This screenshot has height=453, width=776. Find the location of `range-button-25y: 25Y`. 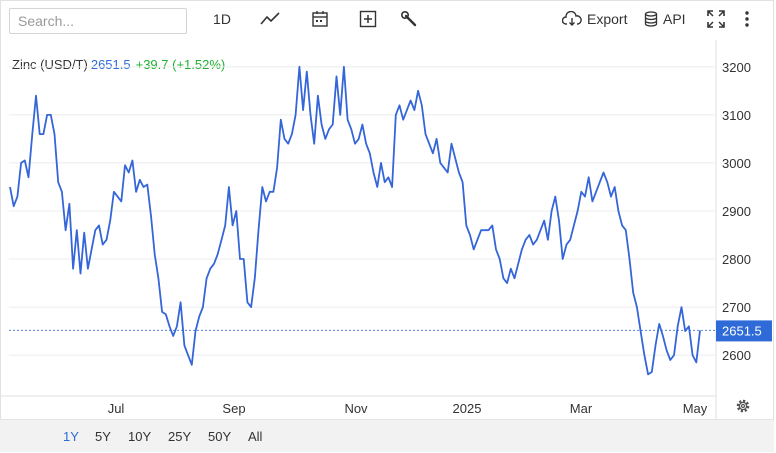

range-button-25y: 25Y is located at coordinates (180, 436).